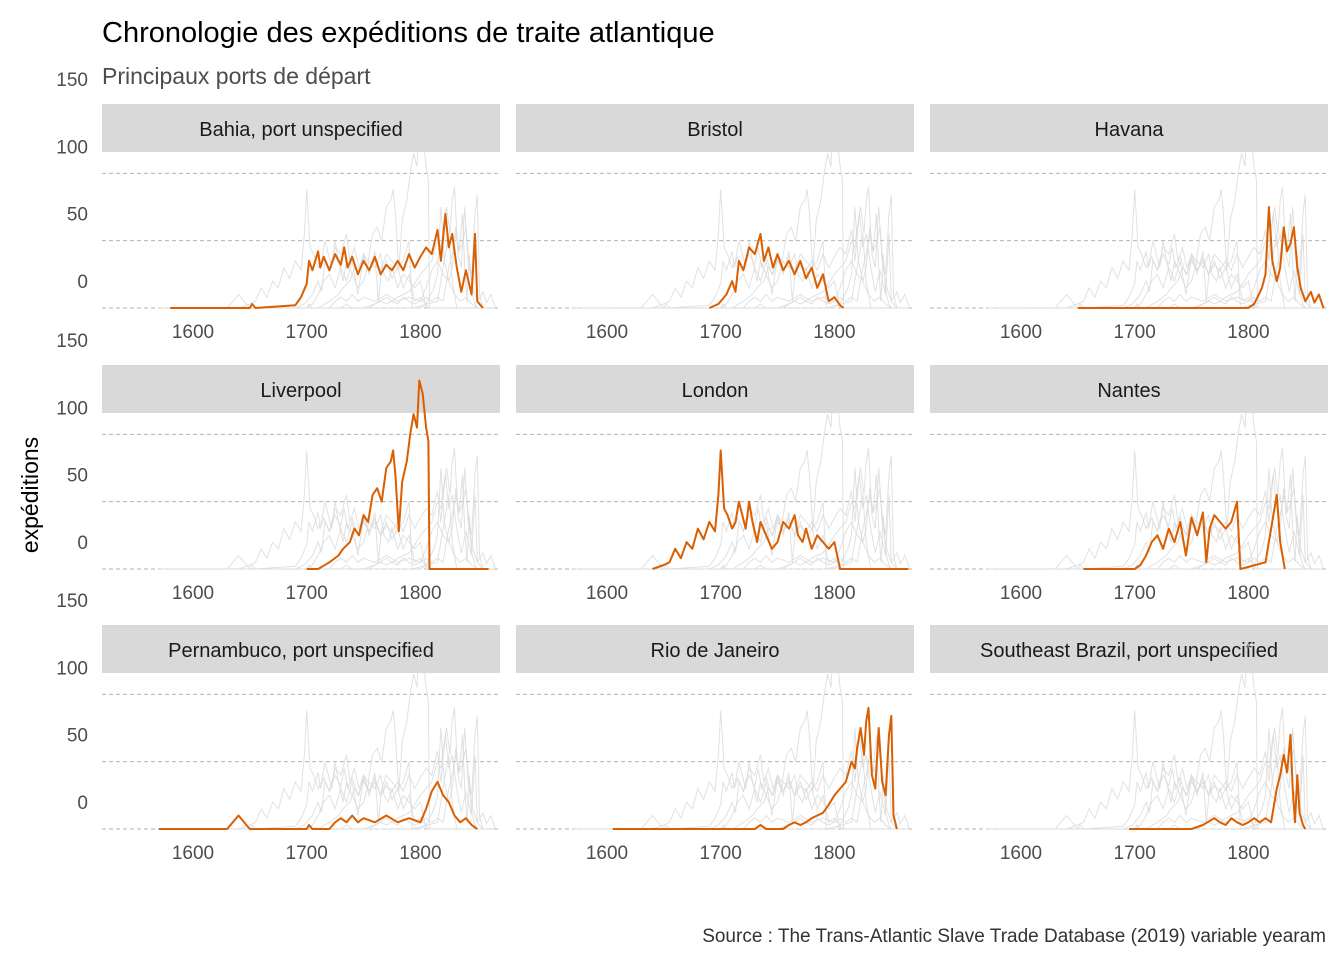  I want to click on facet-strip-label: Bahia, port unspecified, so click(300, 130).